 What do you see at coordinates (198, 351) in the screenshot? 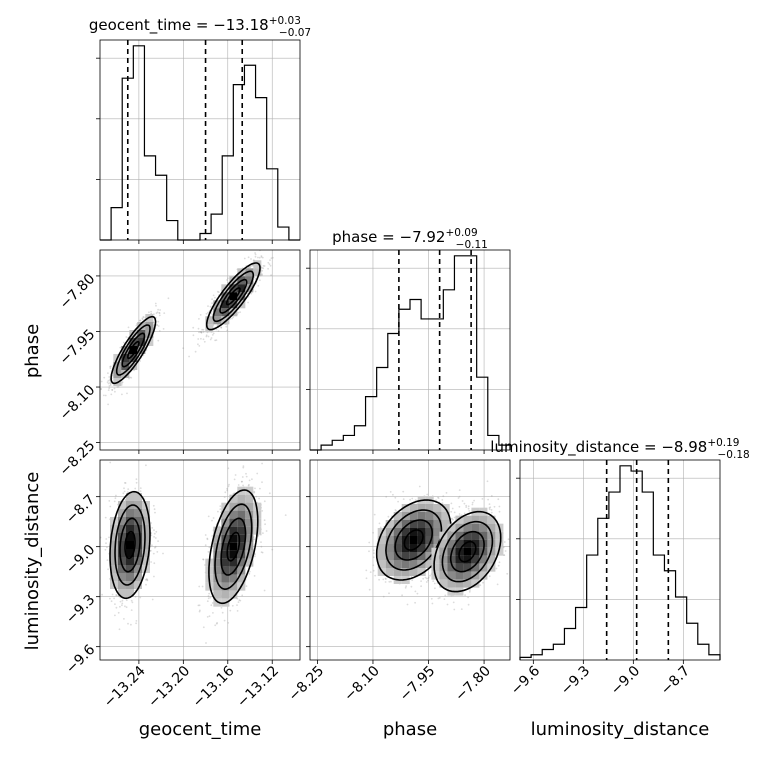
I see `scatter-panel-geocent_time_phase` at bounding box center [198, 351].